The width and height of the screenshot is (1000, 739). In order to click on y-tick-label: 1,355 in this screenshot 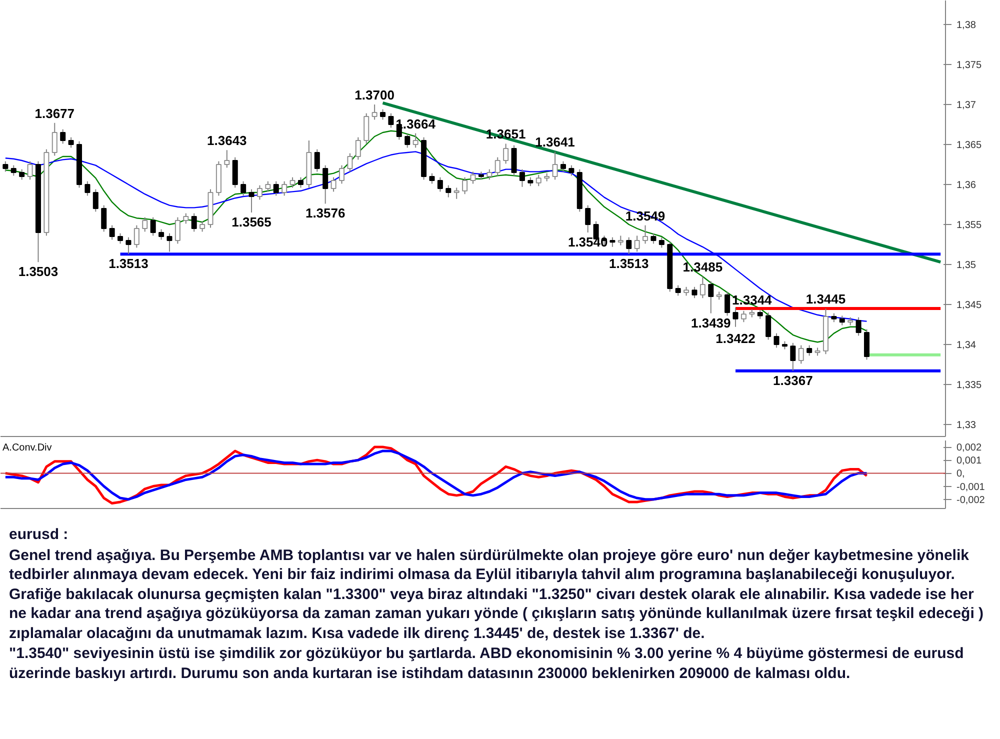, I will do `click(969, 225)`.